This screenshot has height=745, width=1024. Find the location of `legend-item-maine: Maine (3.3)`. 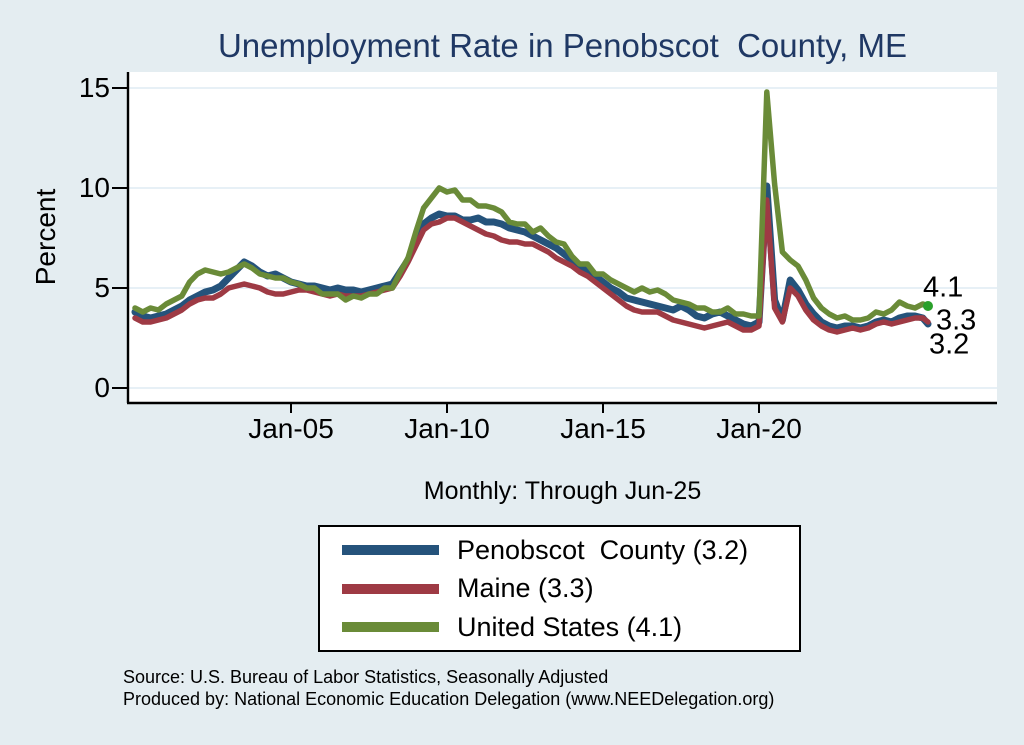

legend-item-maine: Maine (3.3) is located at coordinates (570, 588).